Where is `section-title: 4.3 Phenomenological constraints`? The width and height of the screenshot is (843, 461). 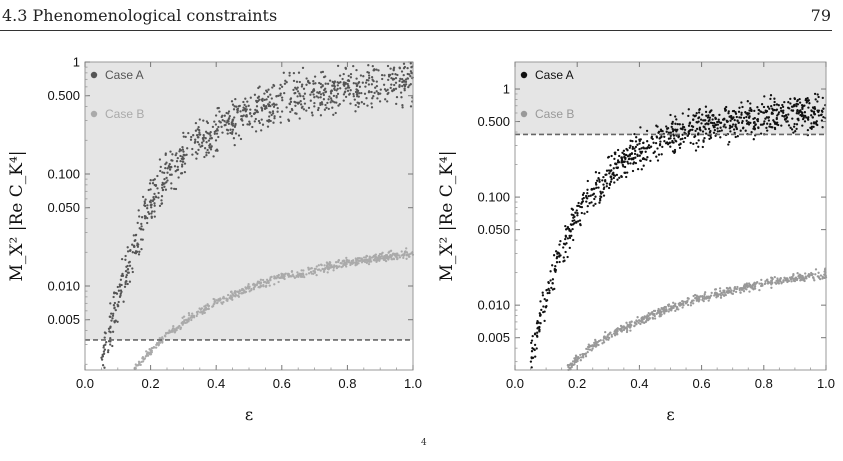
section-title: 4.3 Phenomenological constraints is located at coordinates (140, 15).